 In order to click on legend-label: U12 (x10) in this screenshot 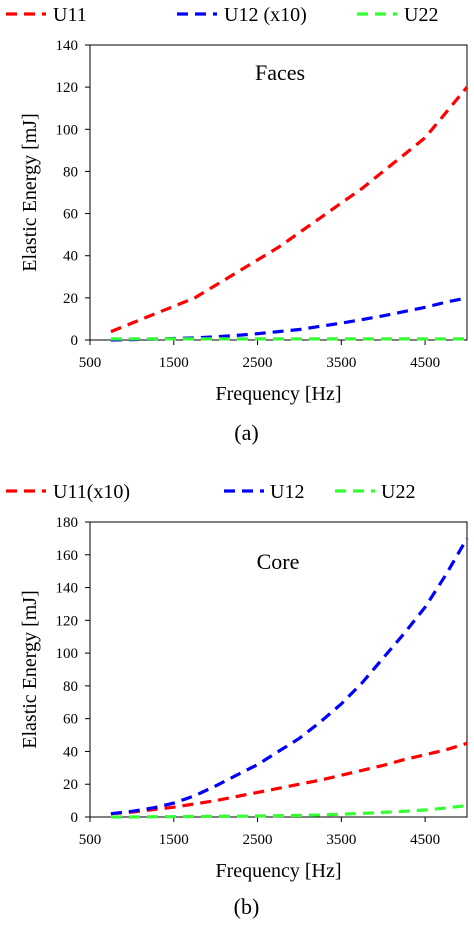, I will do `click(265, 15)`.